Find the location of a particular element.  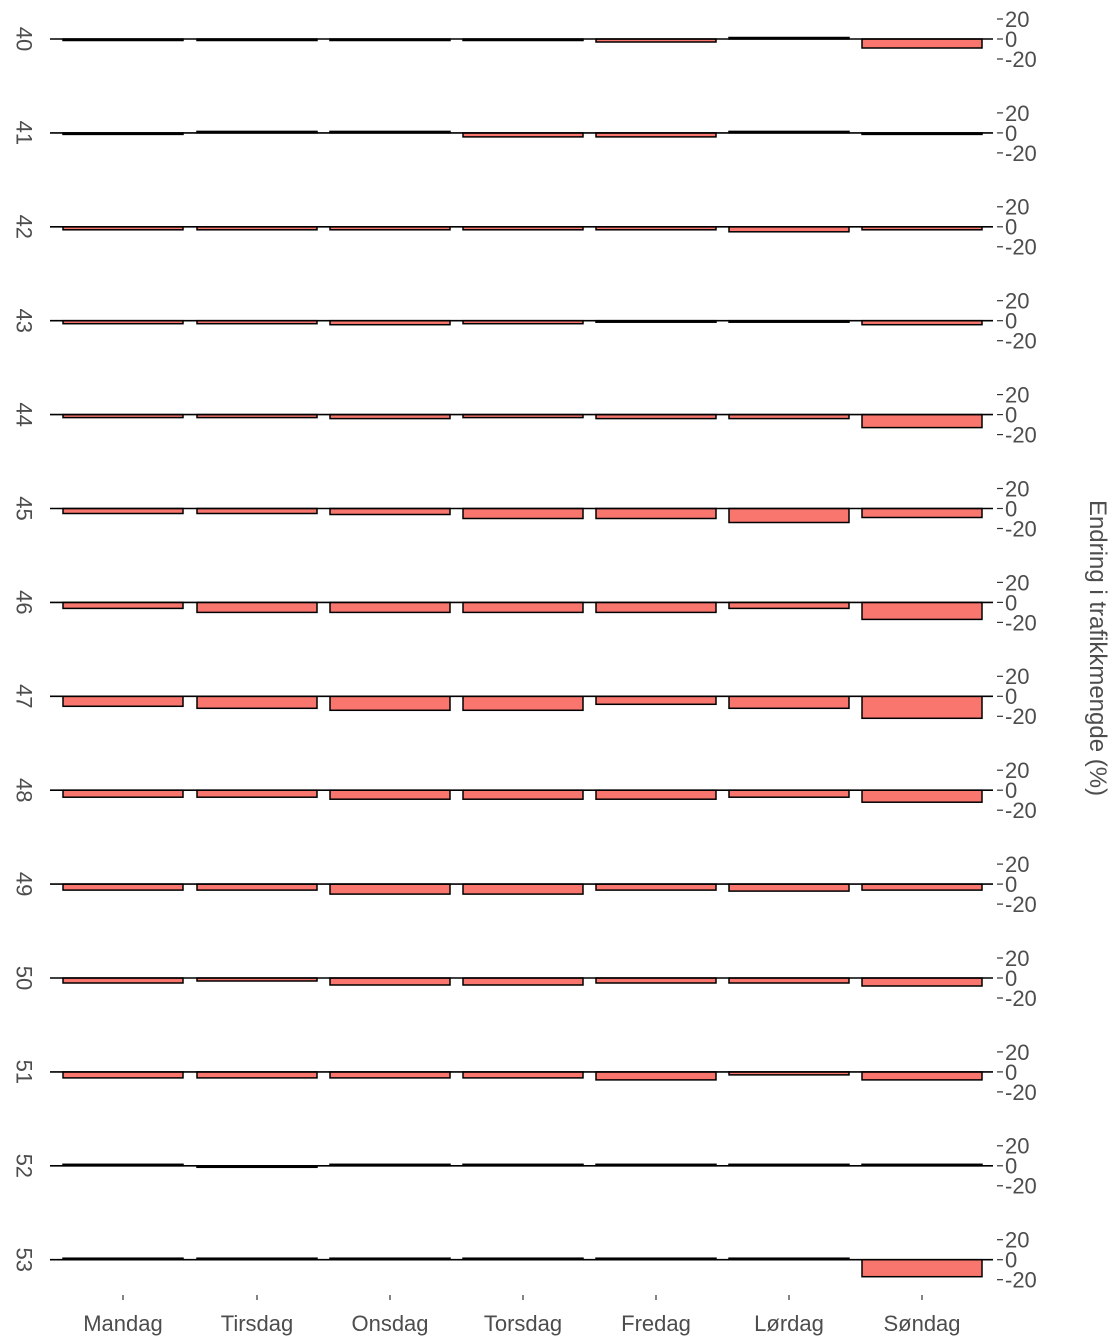

row-label: 40 is located at coordinates (23, 39).